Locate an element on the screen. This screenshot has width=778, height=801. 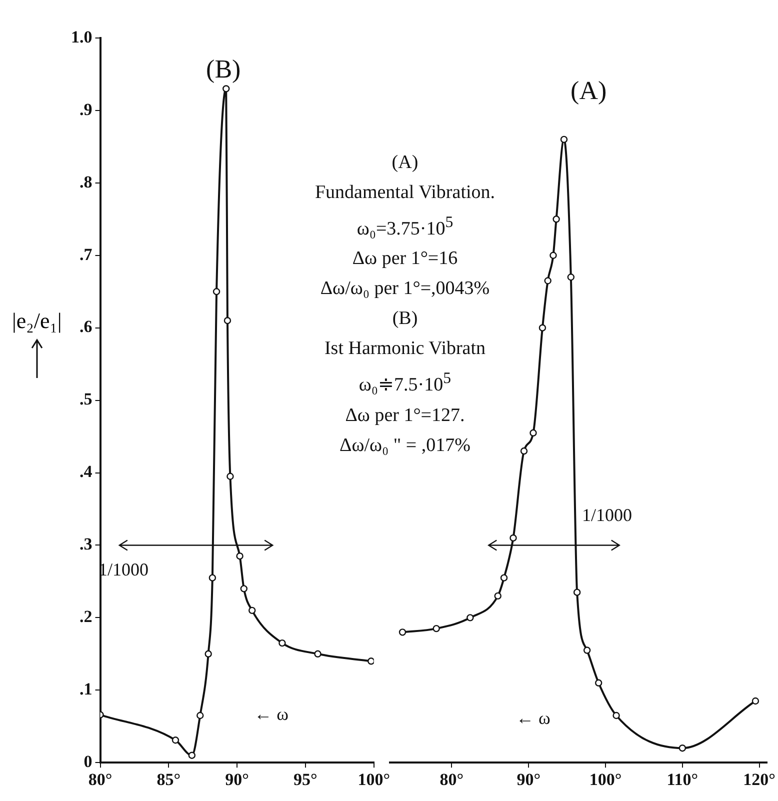
y-tick-label: .9 is located at coordinates (86, 109).